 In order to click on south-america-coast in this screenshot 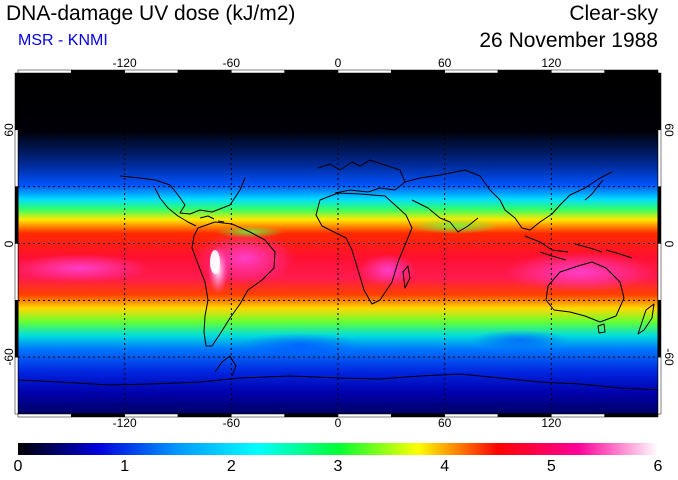, I will do `click(233, 284)`.